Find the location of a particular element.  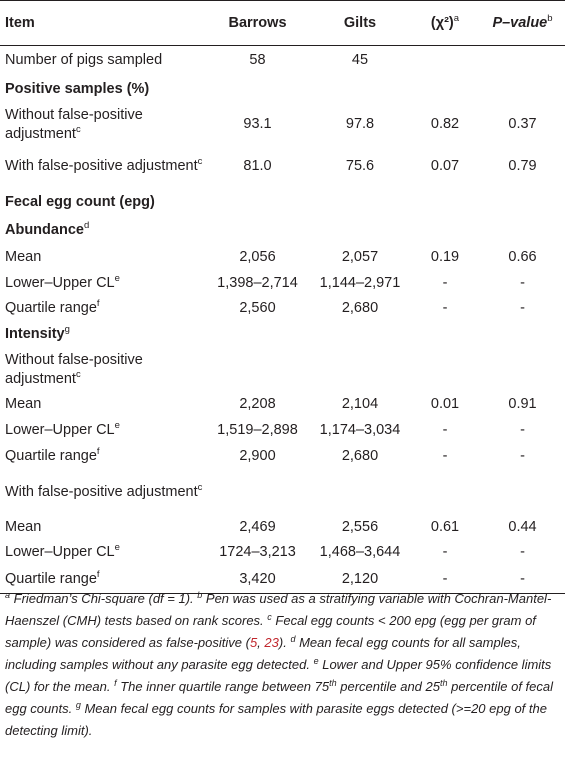

row-label: Without false-positive adjustmentc is located at coordinates (74, 369).